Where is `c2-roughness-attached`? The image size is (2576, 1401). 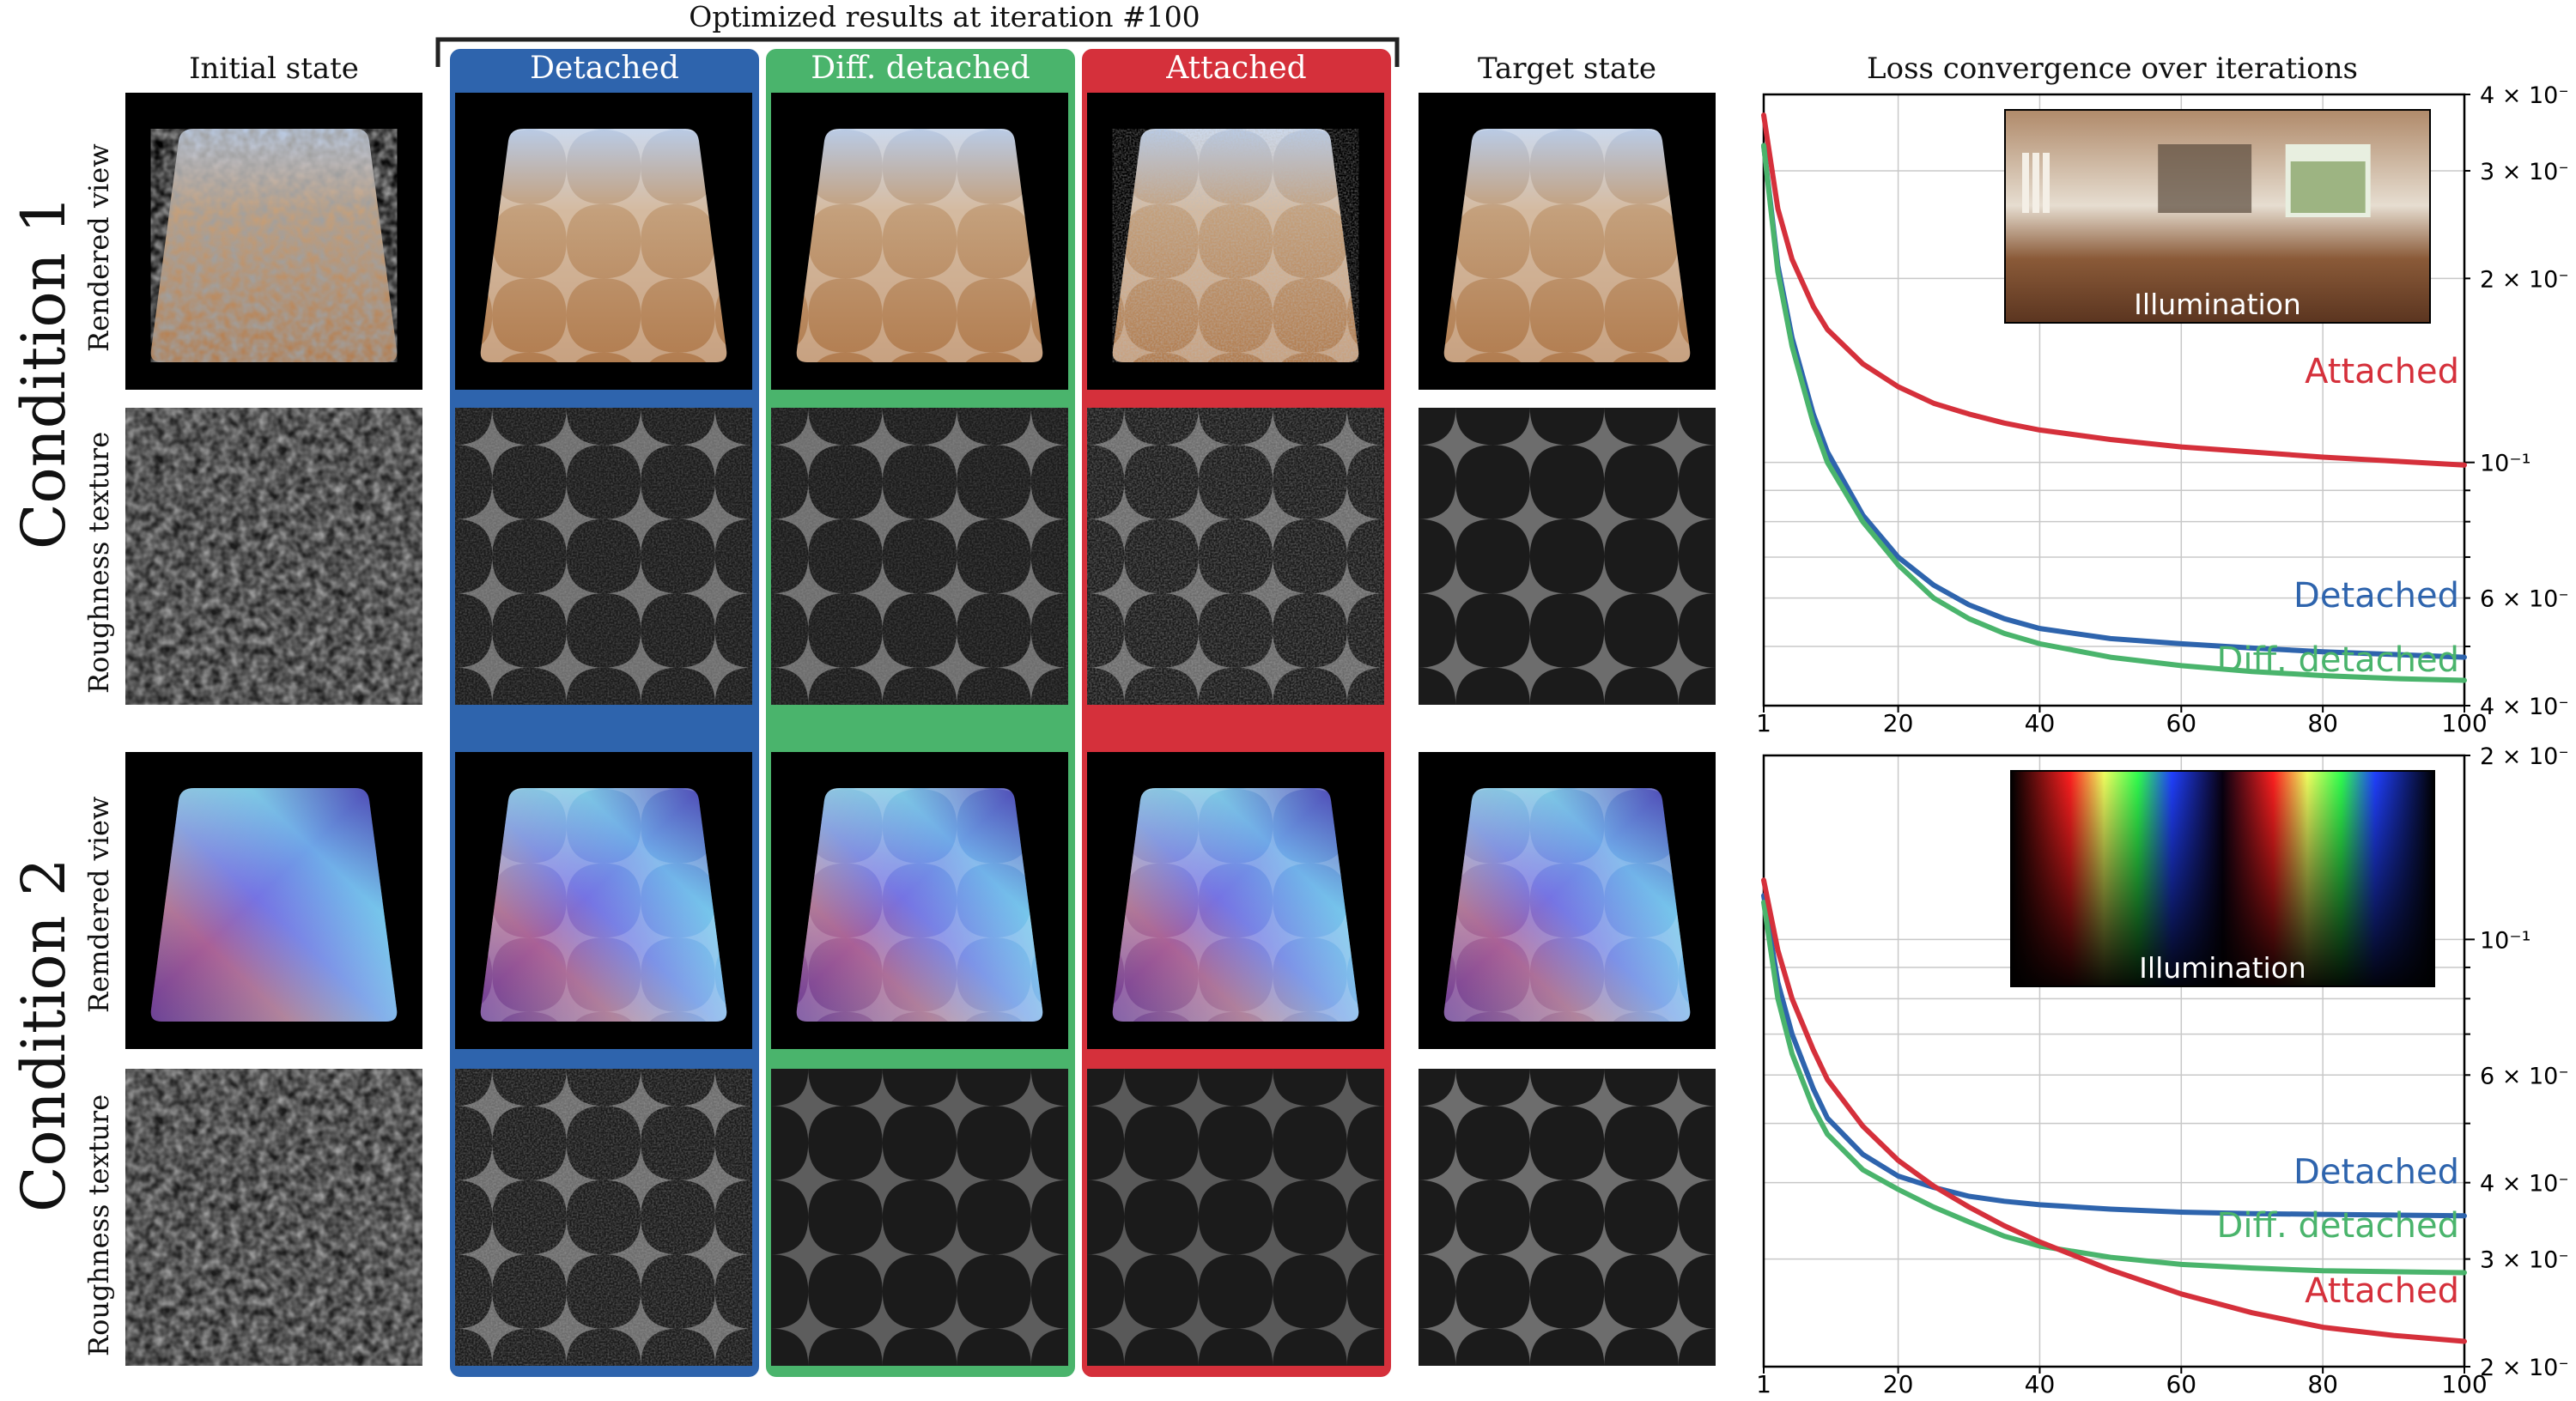
c2-roughness-attached is located at coordinates (1235, 1217).